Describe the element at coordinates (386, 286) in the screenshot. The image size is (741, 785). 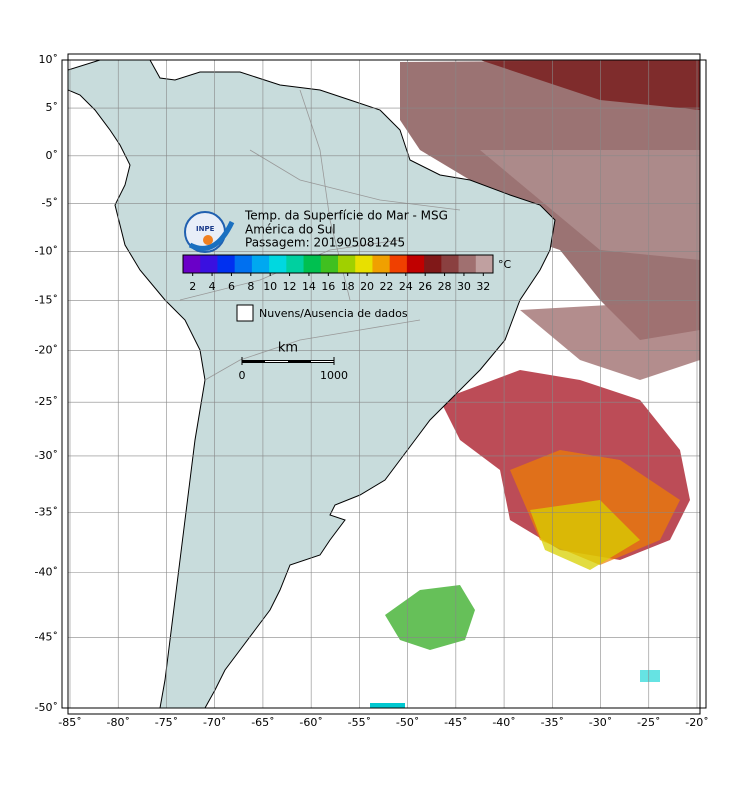
I see `colorbar-tick-label: 22` at that location.